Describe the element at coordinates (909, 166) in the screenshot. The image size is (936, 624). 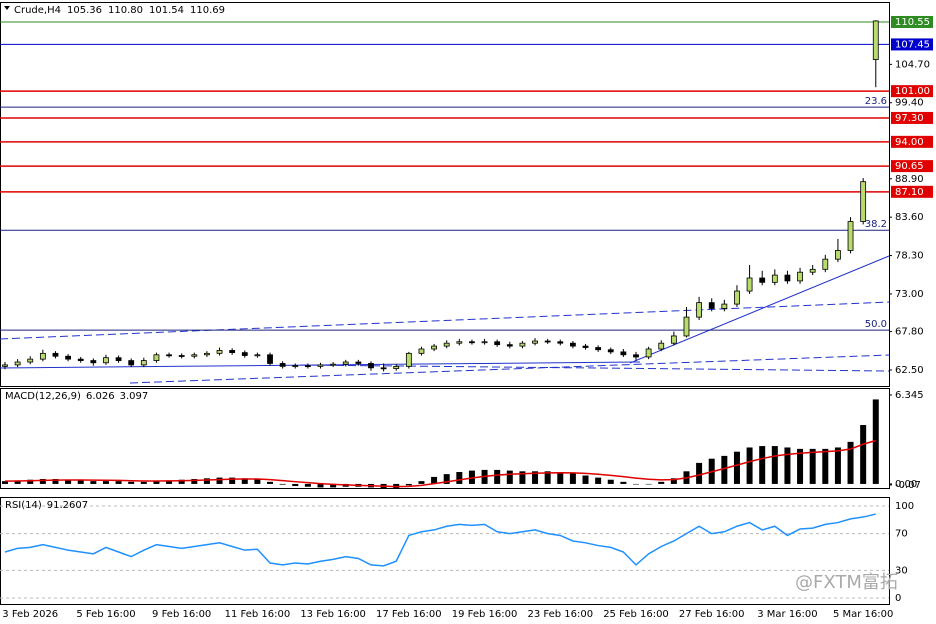
I see `level-tag-label: 90.65` at that location.